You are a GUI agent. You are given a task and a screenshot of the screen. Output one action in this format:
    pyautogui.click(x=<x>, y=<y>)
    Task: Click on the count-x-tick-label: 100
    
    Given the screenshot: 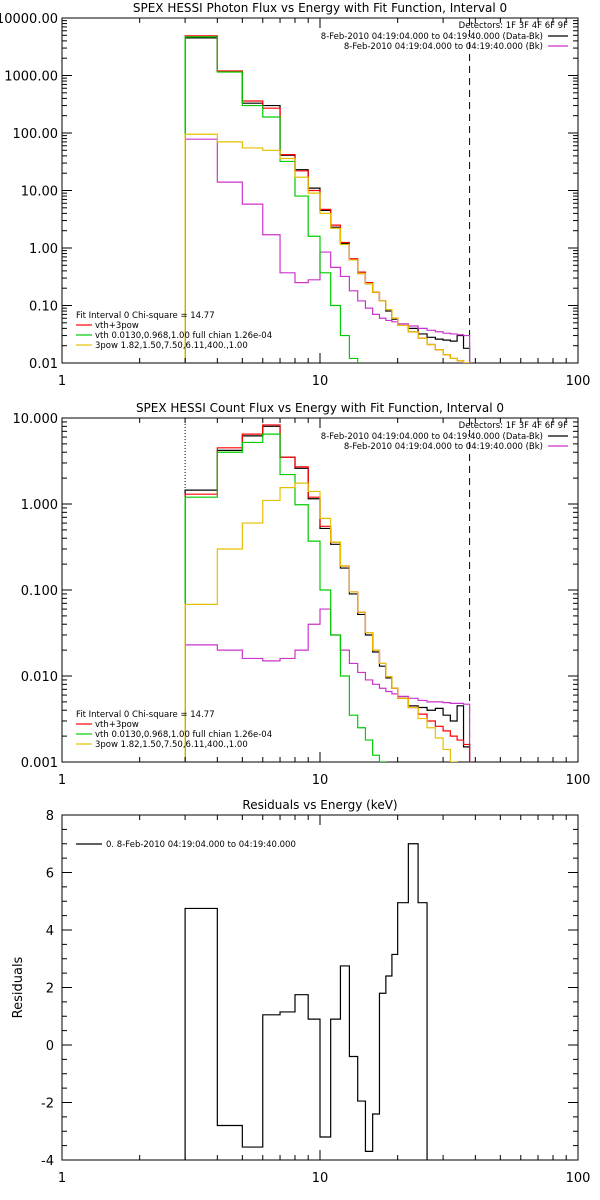 What is the action you would take?
    pyautogui.click(x=578, y=780)
    